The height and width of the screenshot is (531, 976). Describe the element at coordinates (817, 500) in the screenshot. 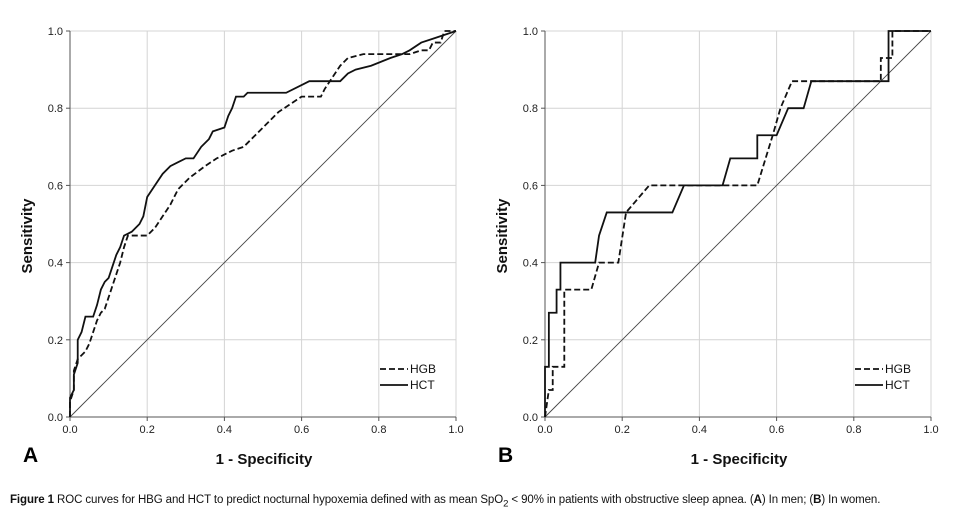

I see `caption-label-b: B` at that location.